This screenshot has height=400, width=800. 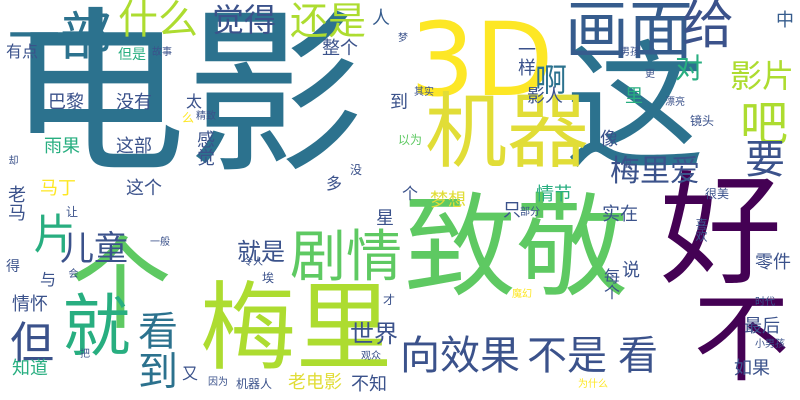 I want to click on word-mading: 马丁, so click(x=58, y=188).